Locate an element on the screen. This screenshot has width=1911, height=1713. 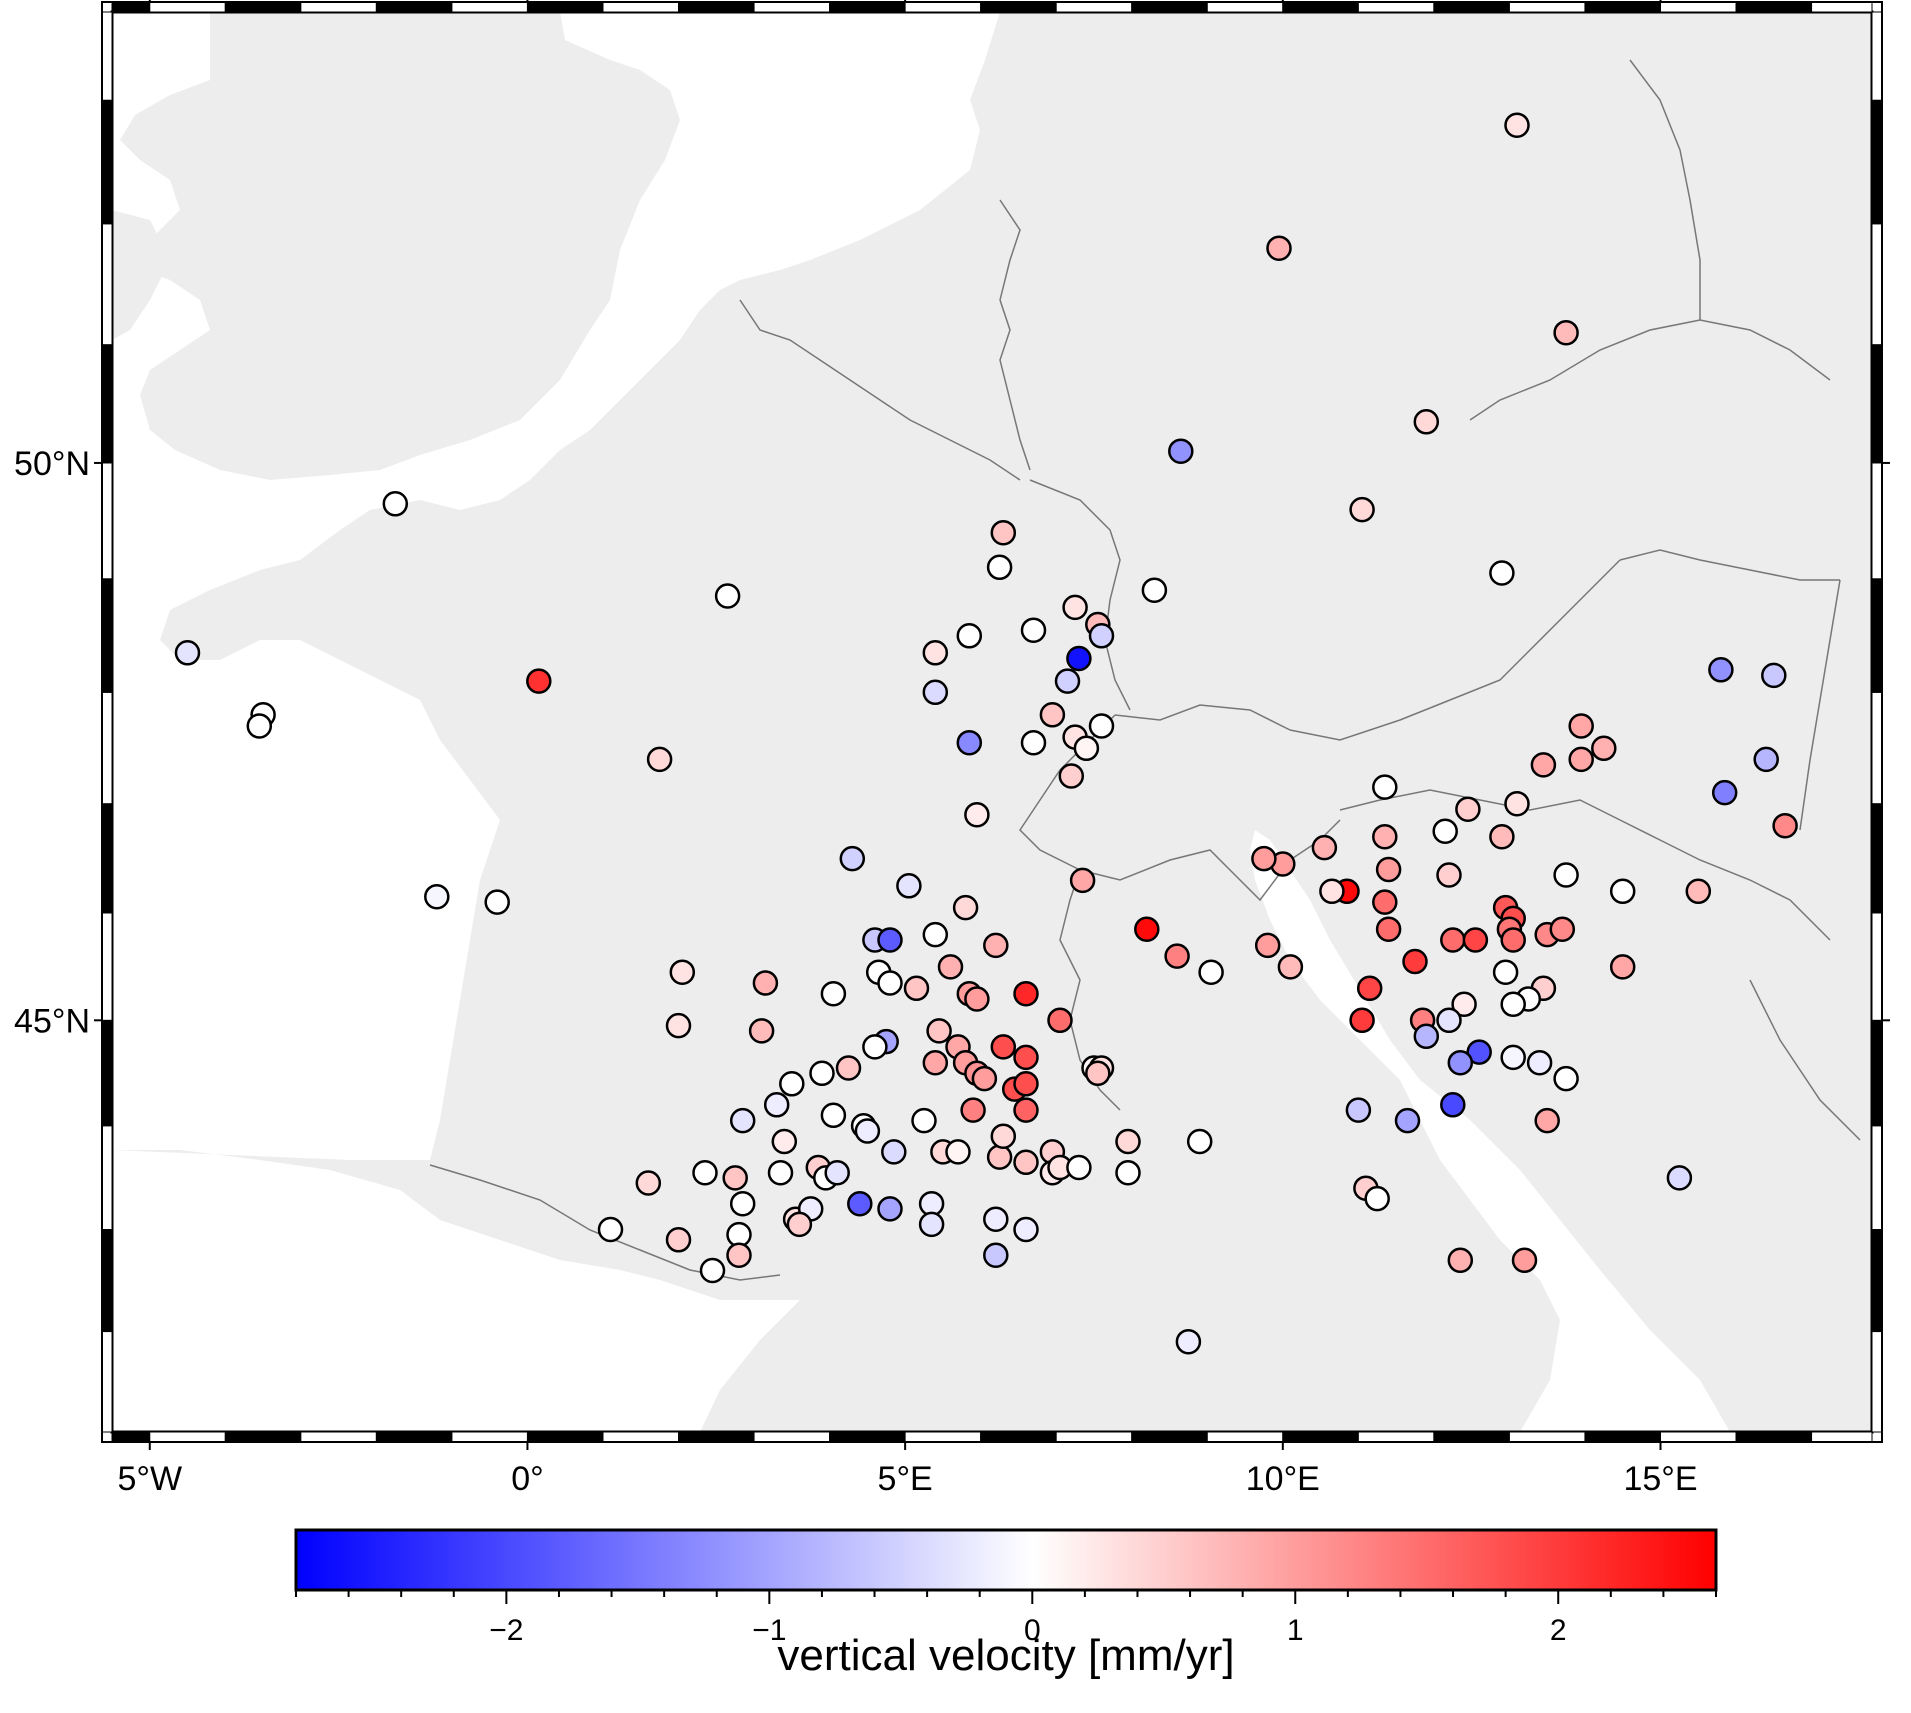
border-austria-germany is located at coordinates (1455, 650).